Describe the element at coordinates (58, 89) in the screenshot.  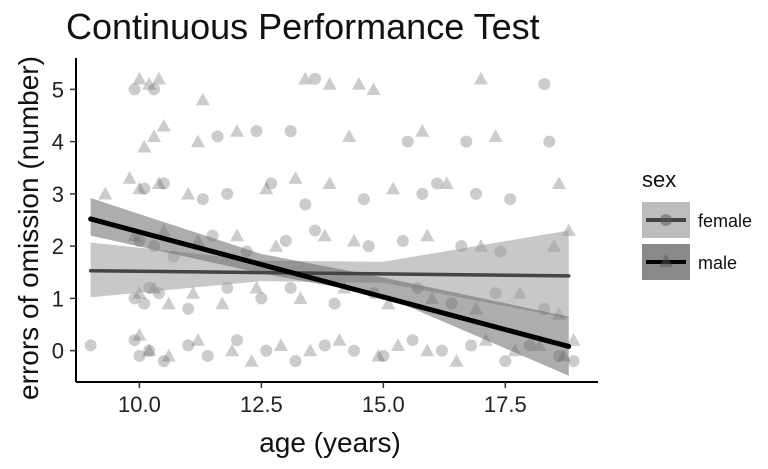
I see `y-tick-label: 5` at that location.